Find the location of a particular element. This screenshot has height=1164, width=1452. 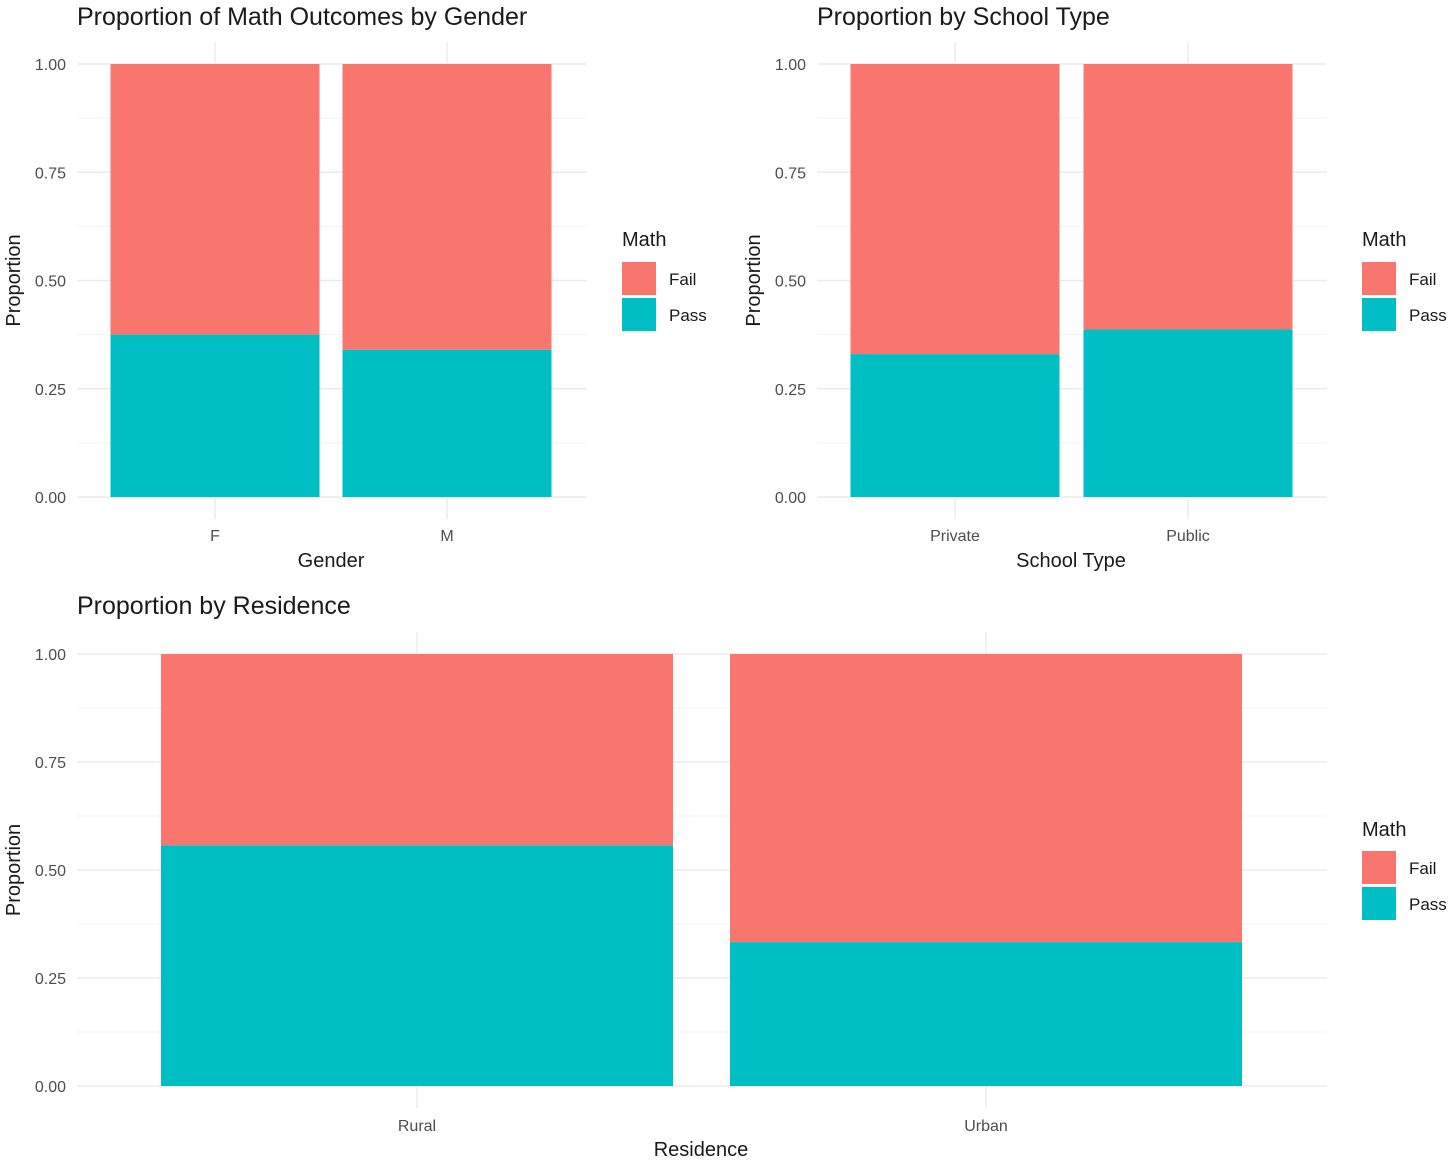

bar-pass-f is located at coordinates (215, 415).